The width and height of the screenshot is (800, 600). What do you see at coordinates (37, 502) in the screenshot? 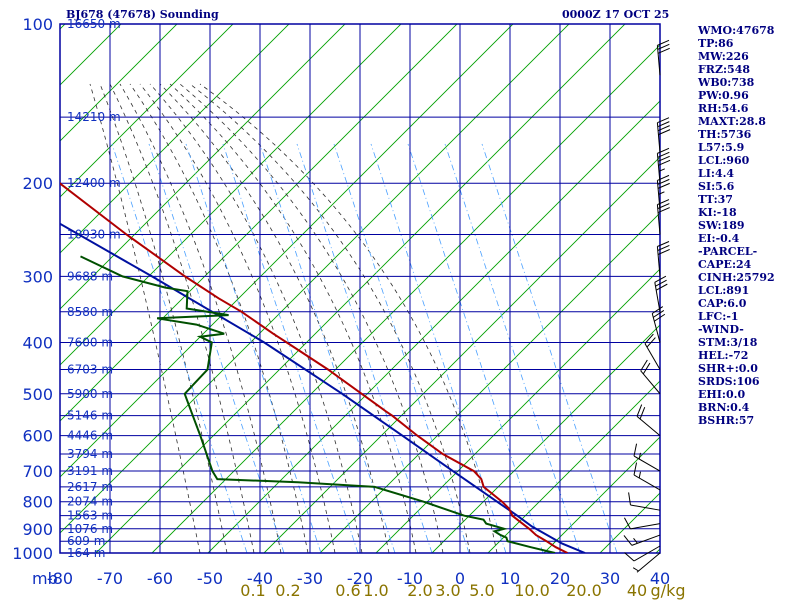
I see `pressure-tick-label: 800` at bounding box center [37, 502].